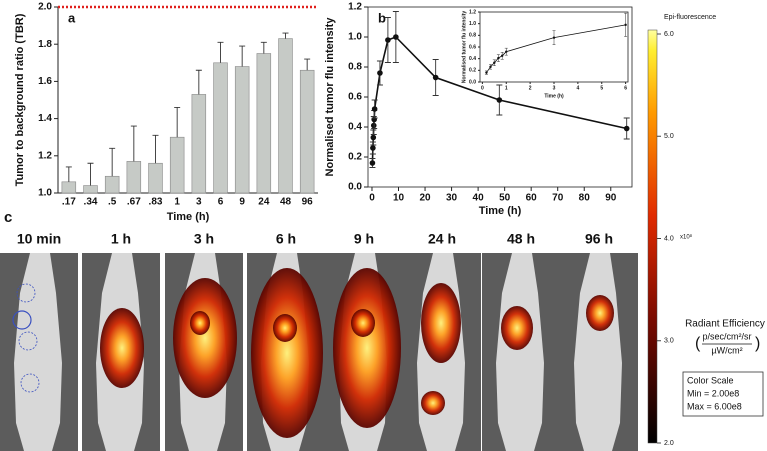 The height and width of the screenshot is (451, 767). I want to click on x-tick-label: 80, so click(585, 198).